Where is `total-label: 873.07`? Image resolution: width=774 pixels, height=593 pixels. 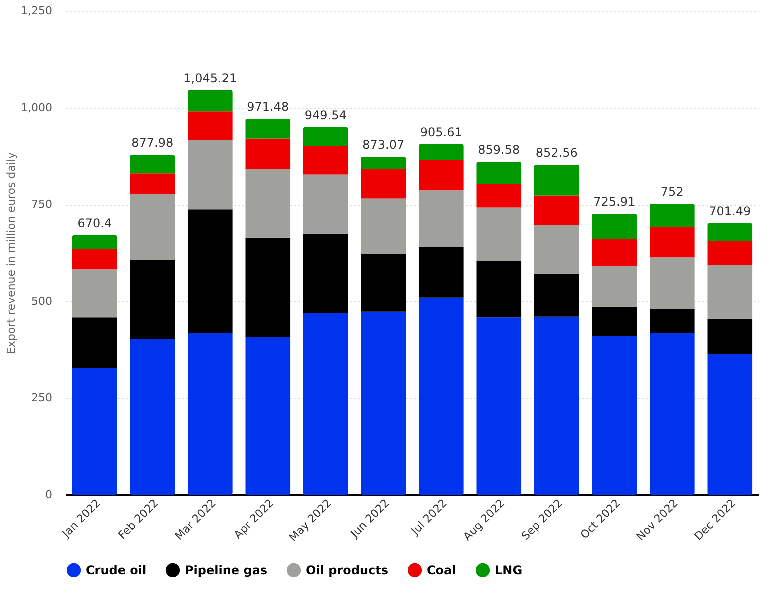 total-label: 873.07 is located at coordinates (383, 145).